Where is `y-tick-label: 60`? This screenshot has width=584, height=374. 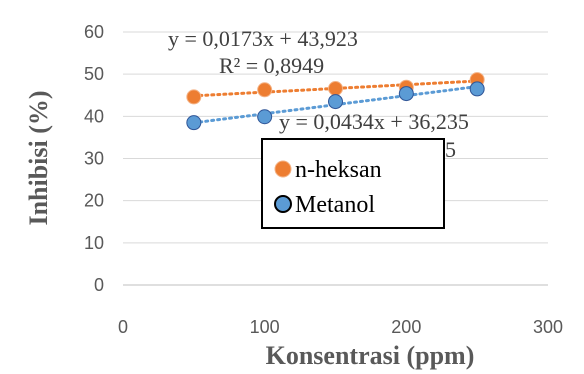 y-tick-label: 60 is located at coordinates (94, 32).